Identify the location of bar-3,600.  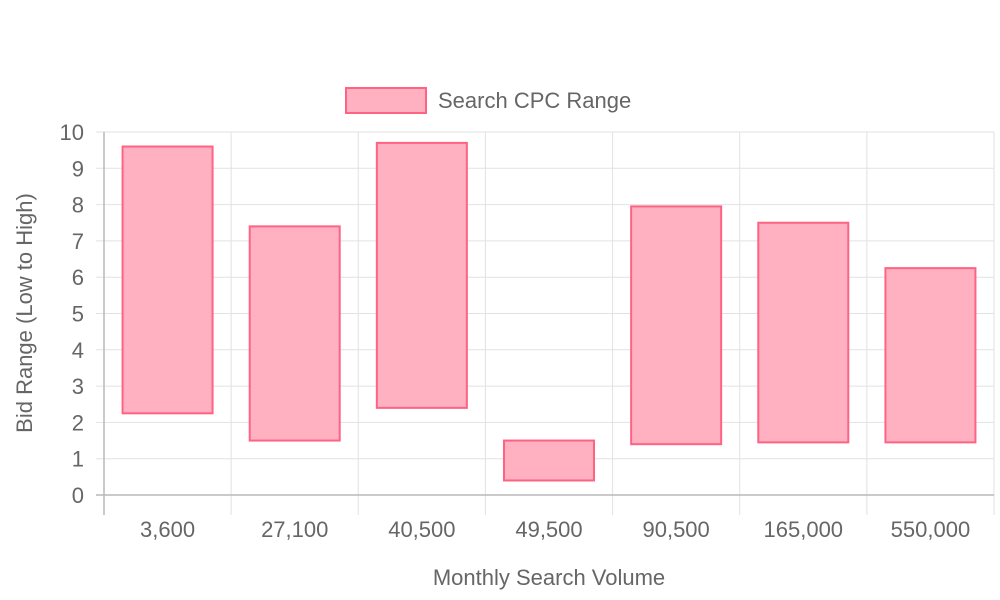
(167, 280).